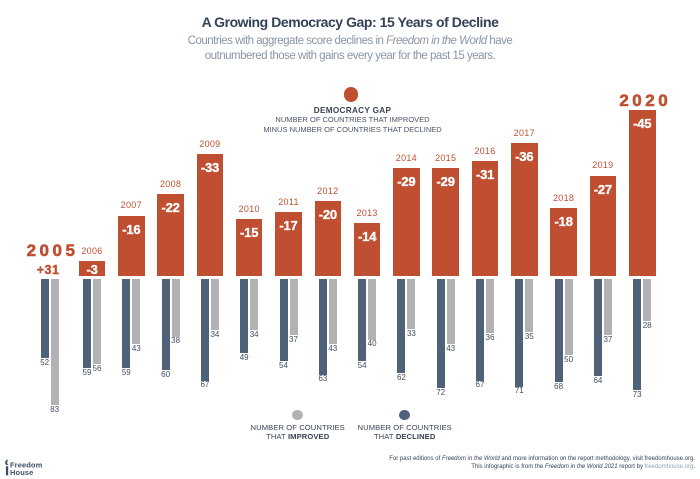 The image size is (700, 479). I want to click on svg-text: House, so click(21, 472).